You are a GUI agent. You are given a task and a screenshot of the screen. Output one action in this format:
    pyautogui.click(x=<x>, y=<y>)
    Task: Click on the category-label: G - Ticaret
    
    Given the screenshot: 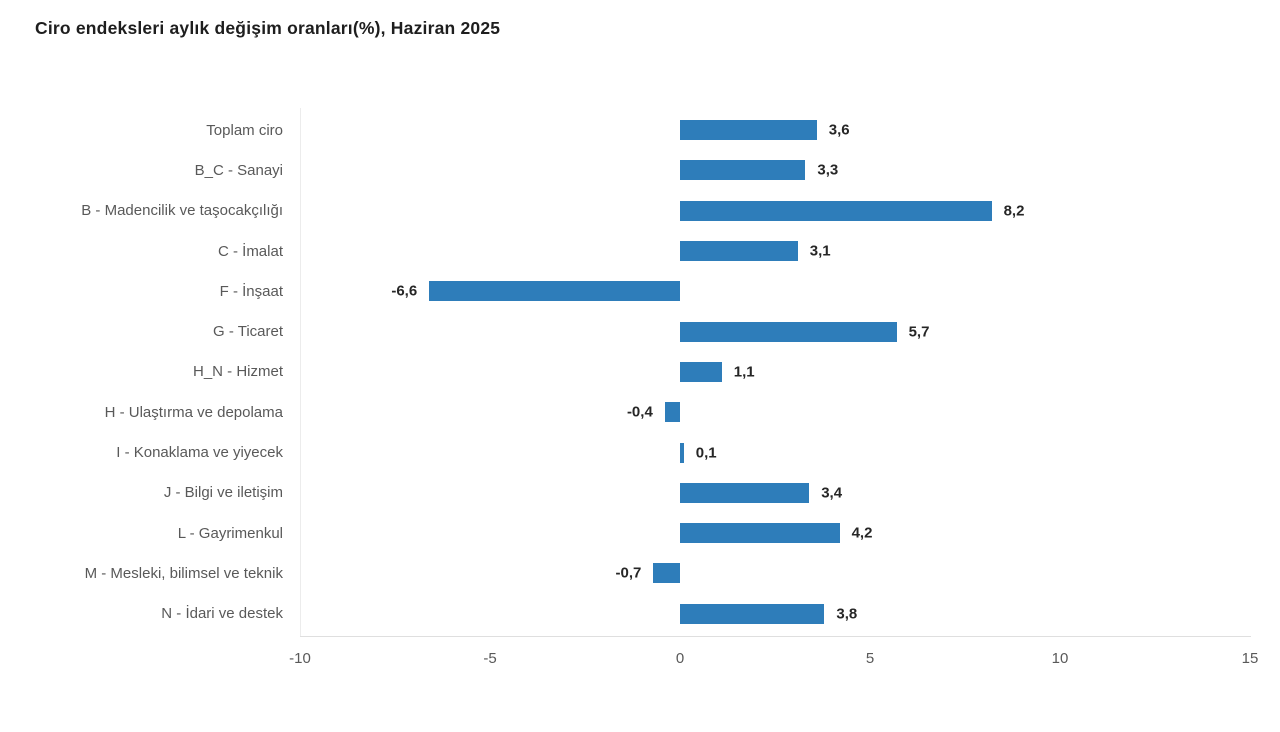 What is the action you would take?
    pyautogui.click(x=247, y=332)
    